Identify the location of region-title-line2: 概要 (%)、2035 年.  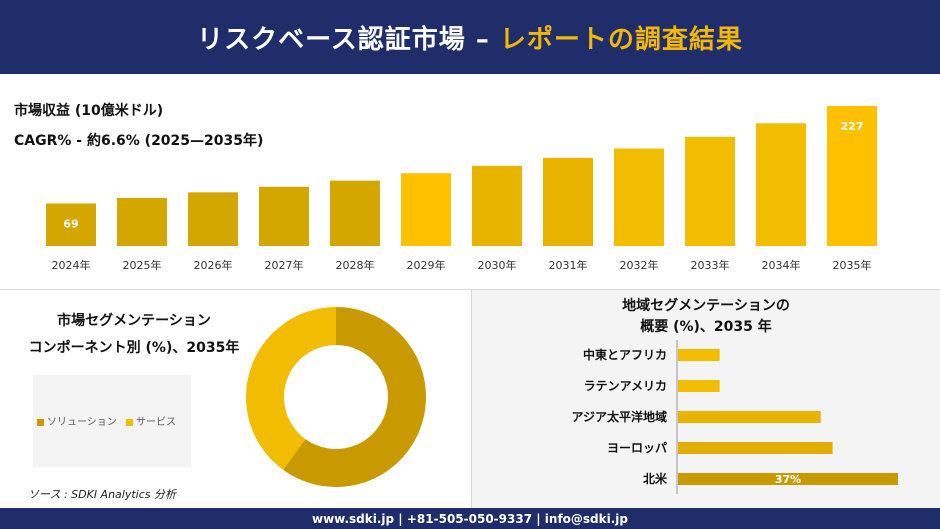
(706, 327).